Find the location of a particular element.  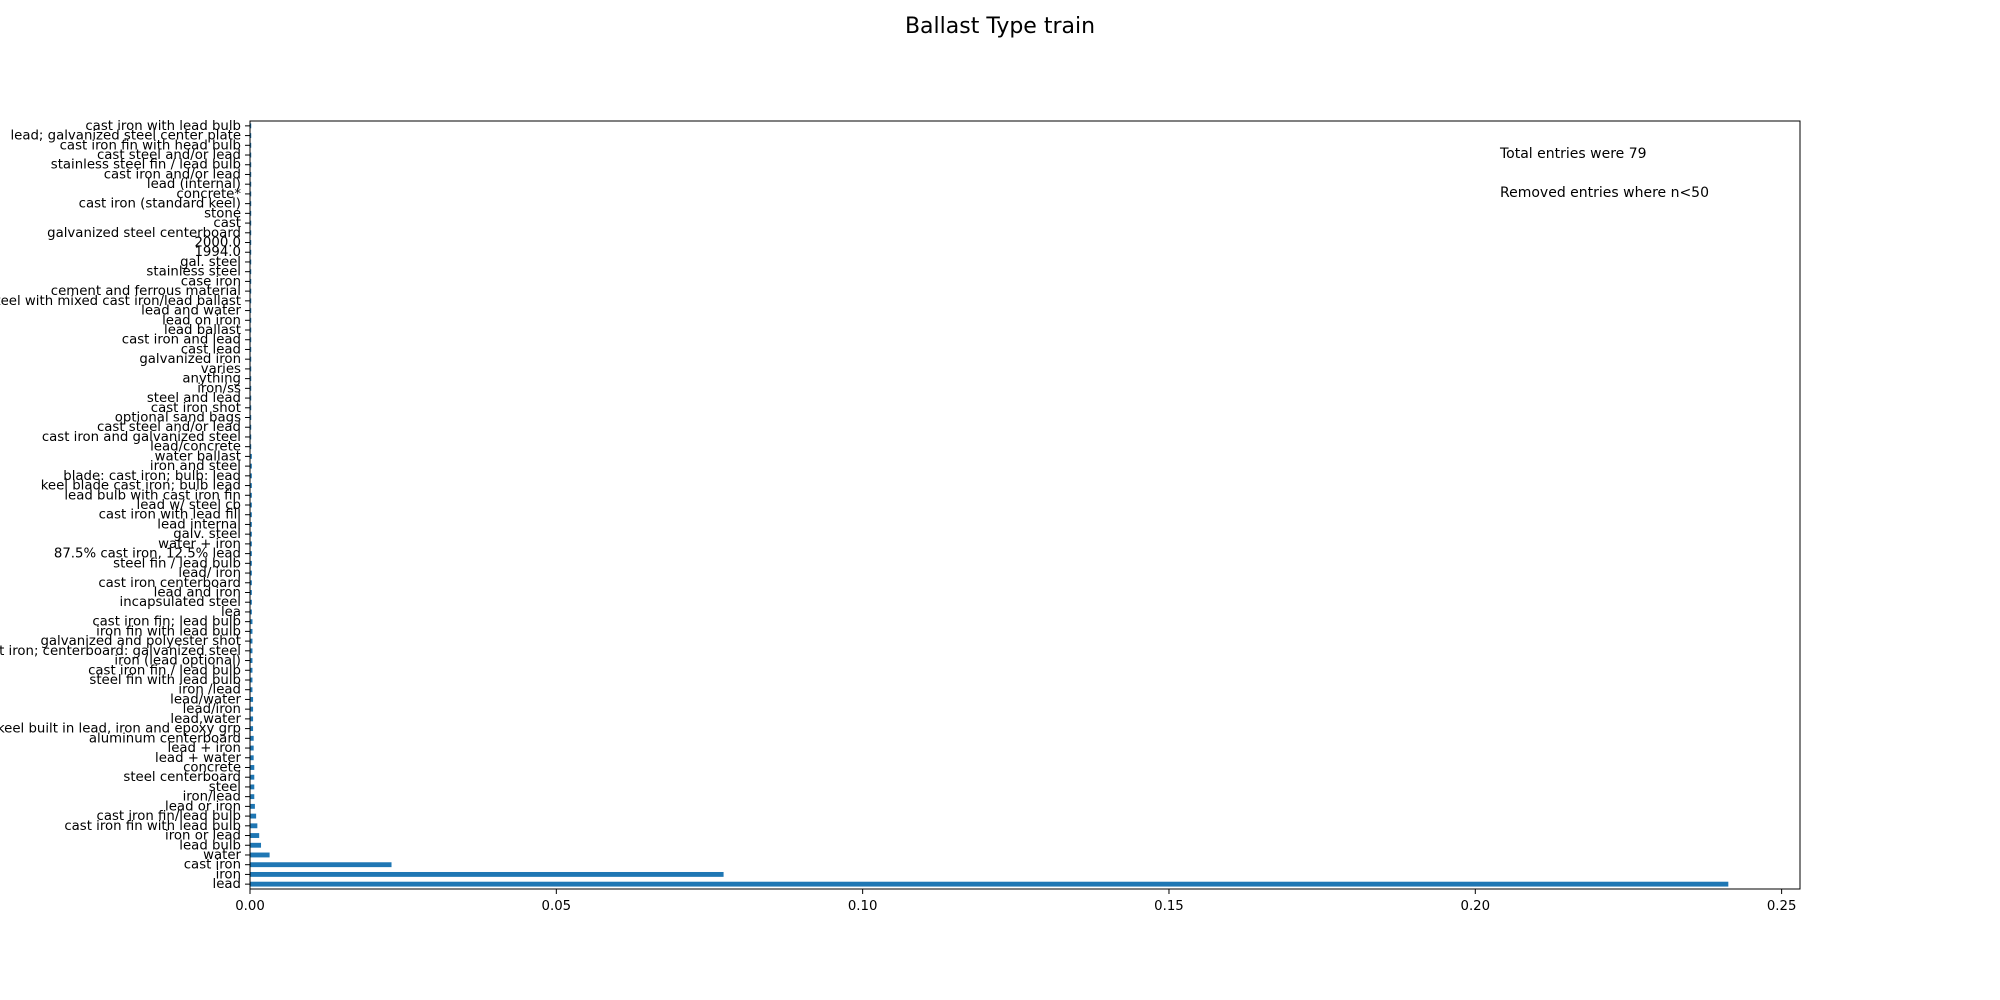

x-tick-label: 0.00 is located at coordinates (250, 906).